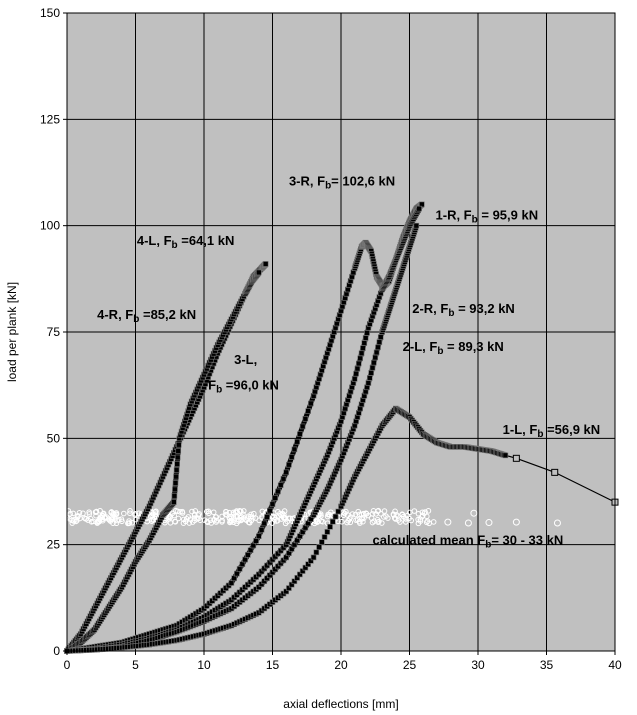  I want to click on y-tick-label: 125, so click(50, 119).